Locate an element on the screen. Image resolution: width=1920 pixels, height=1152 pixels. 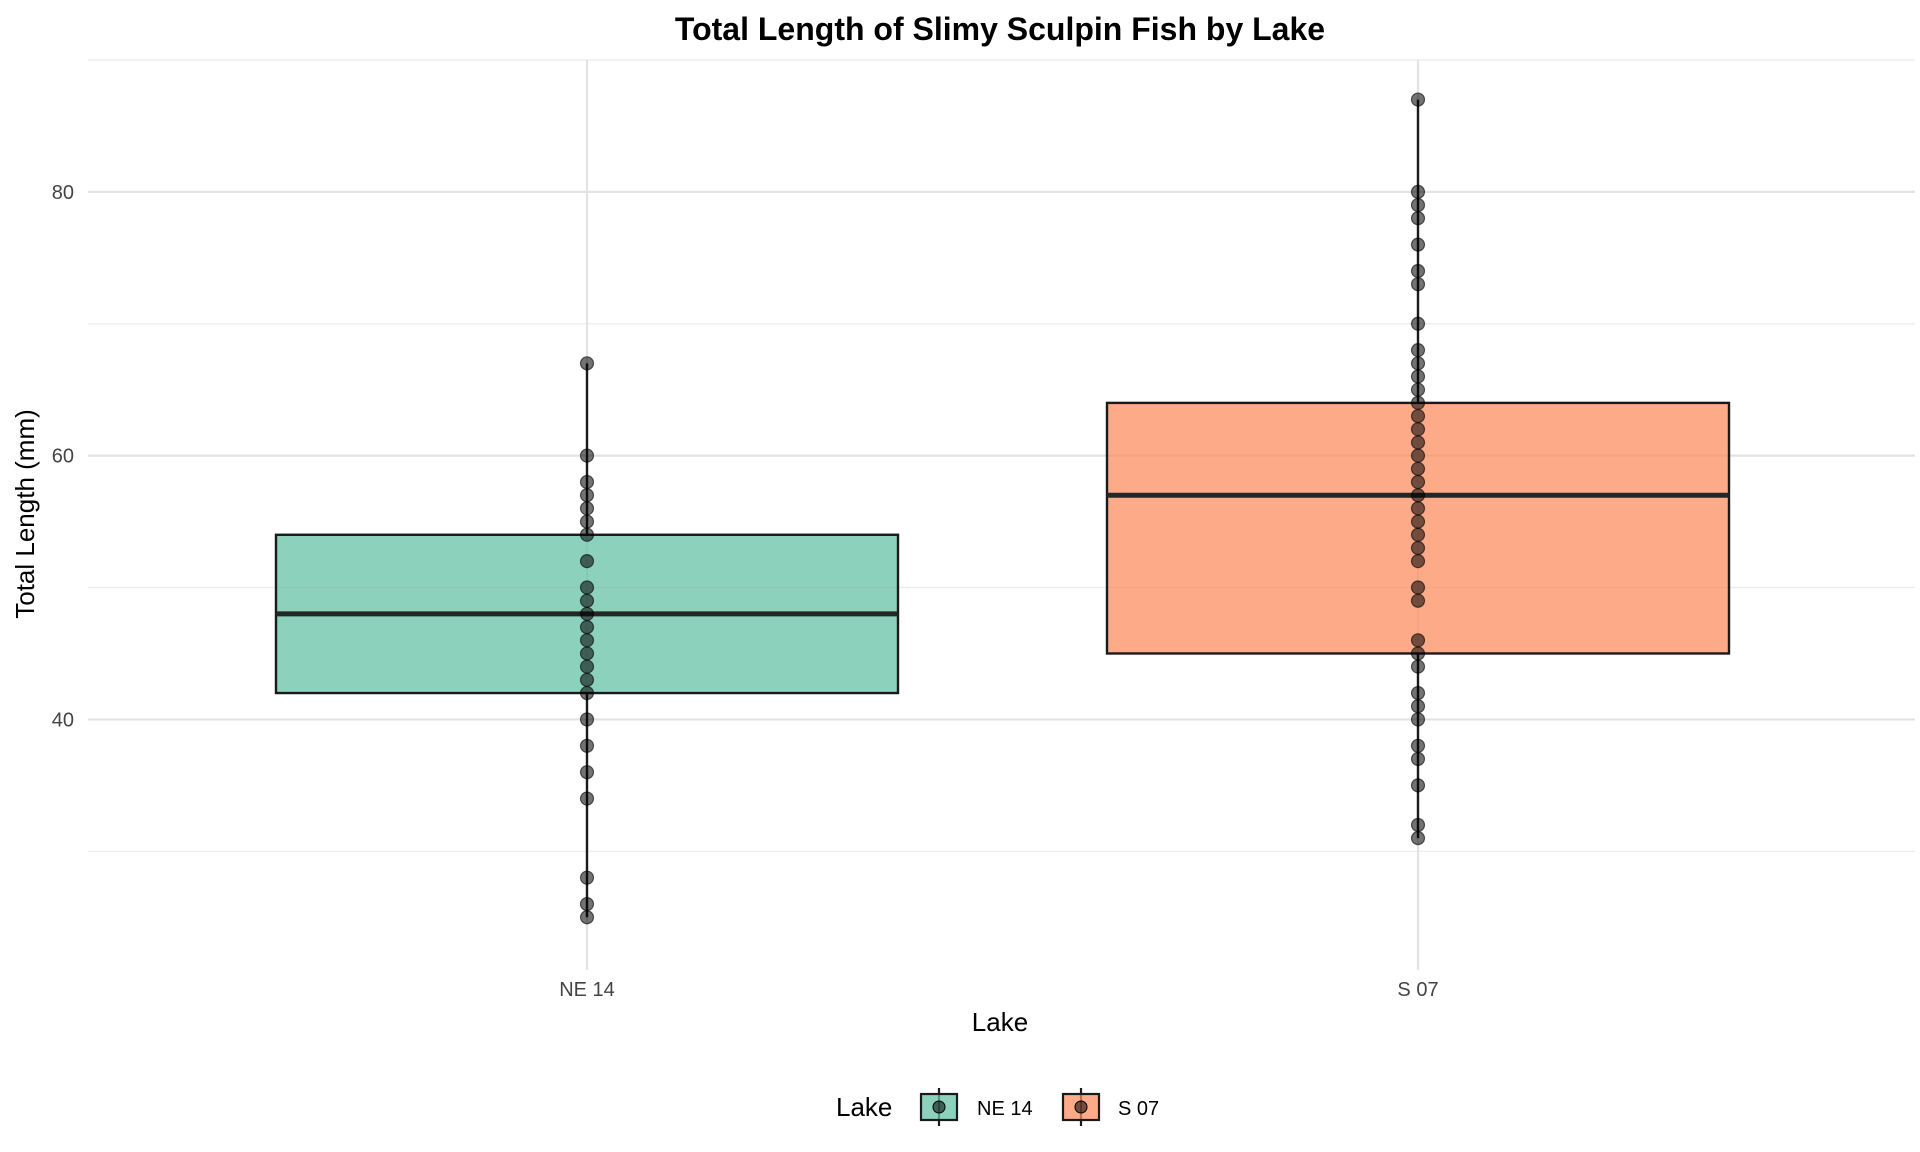
legend: Lake NE 14 S 07 is located at coordinates (997, 1107).